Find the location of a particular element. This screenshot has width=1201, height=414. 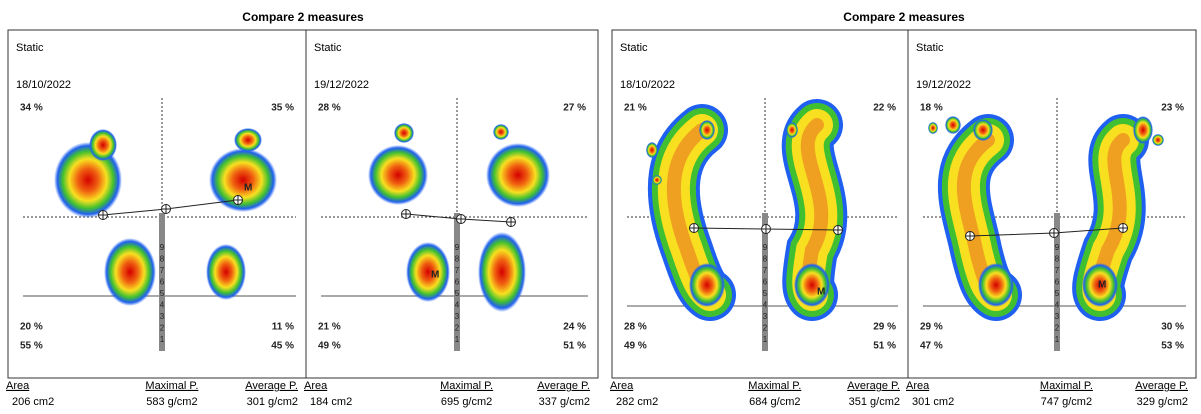

pct-bottom-left: 21 % is located at coordinates (329, 327).